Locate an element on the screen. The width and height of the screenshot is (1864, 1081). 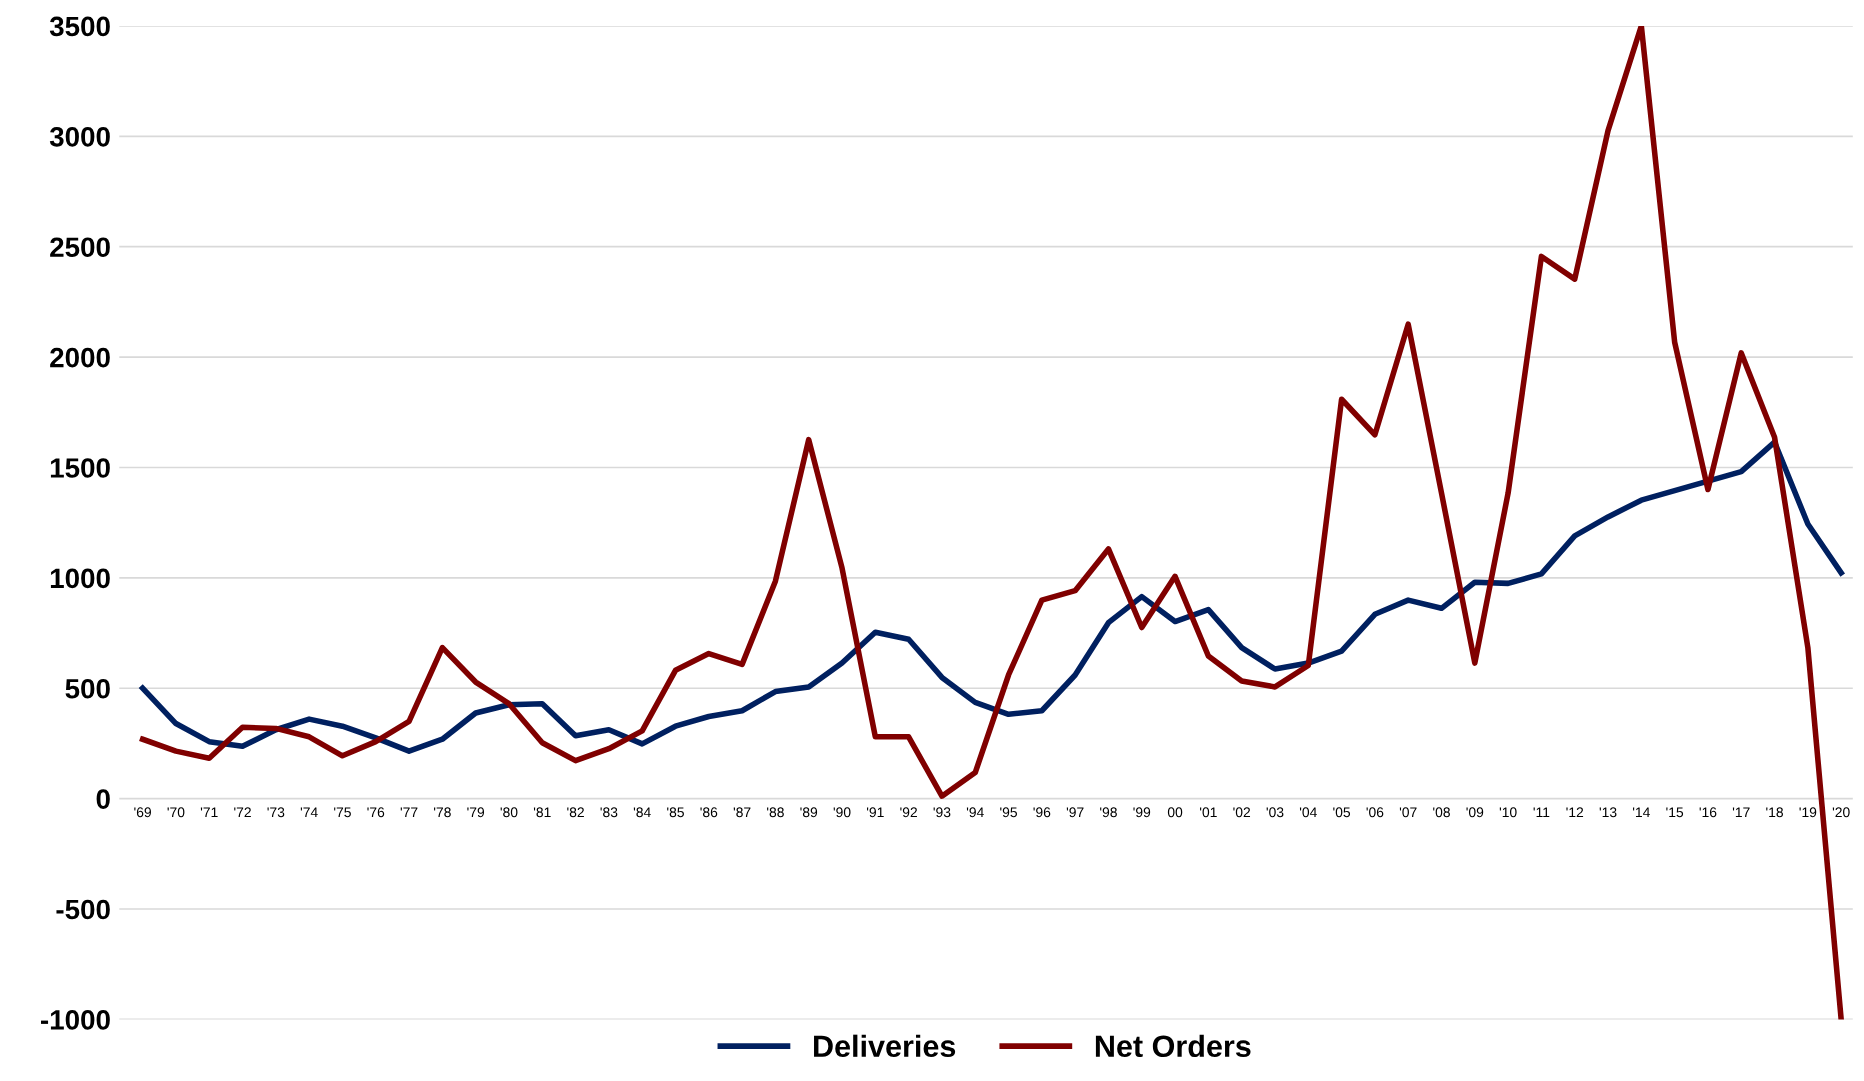
x-tick-label: '85 is located at coordinates (675, 812).